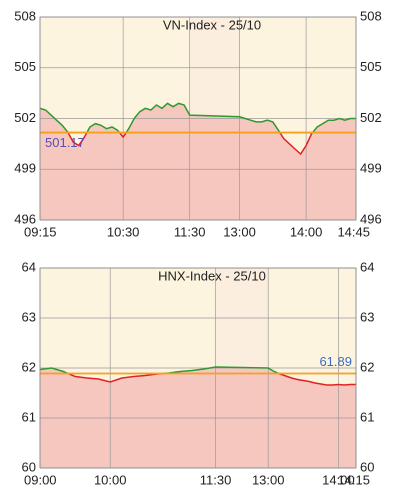 The height and width of the screenshot is (503, 402). I want to click on y-tick-label: 505, so click(25, 66).